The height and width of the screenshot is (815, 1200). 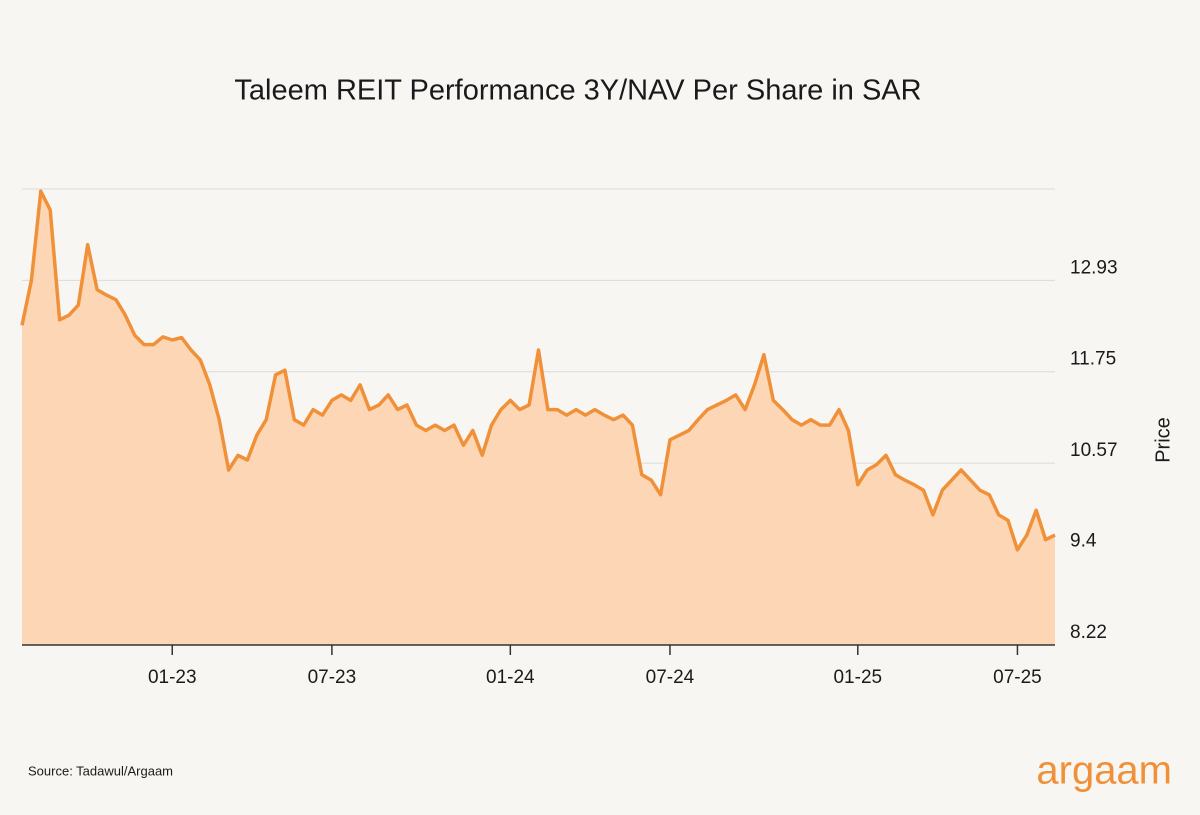 I want to click on y-tick-label: 11.75, so click(x=1093, y=359).